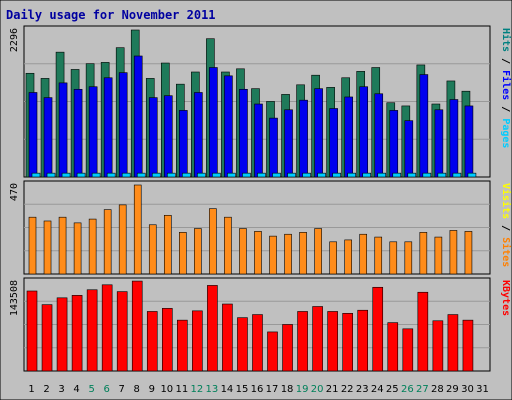  I want to click on x-tick-label: 6, so click(106, 389).